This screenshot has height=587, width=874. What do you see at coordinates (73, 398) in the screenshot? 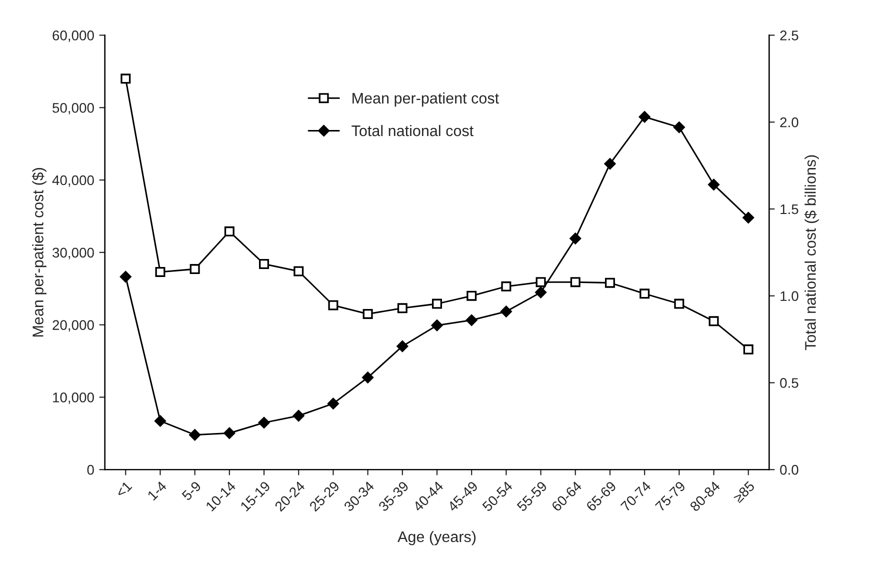
I see `y-tick-label: 10,000` at bounding box center [73, 398].